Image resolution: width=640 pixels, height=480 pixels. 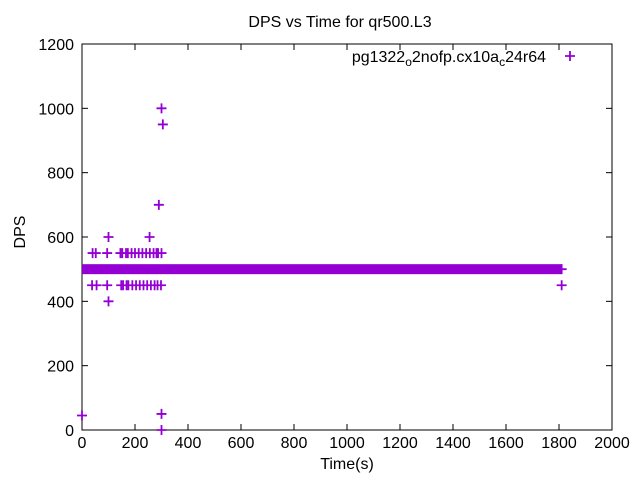 What do you see at coordinates (56, 109) in the screenshot?
I see `y-tick-label: 1000` at bounding box center [56, 109].